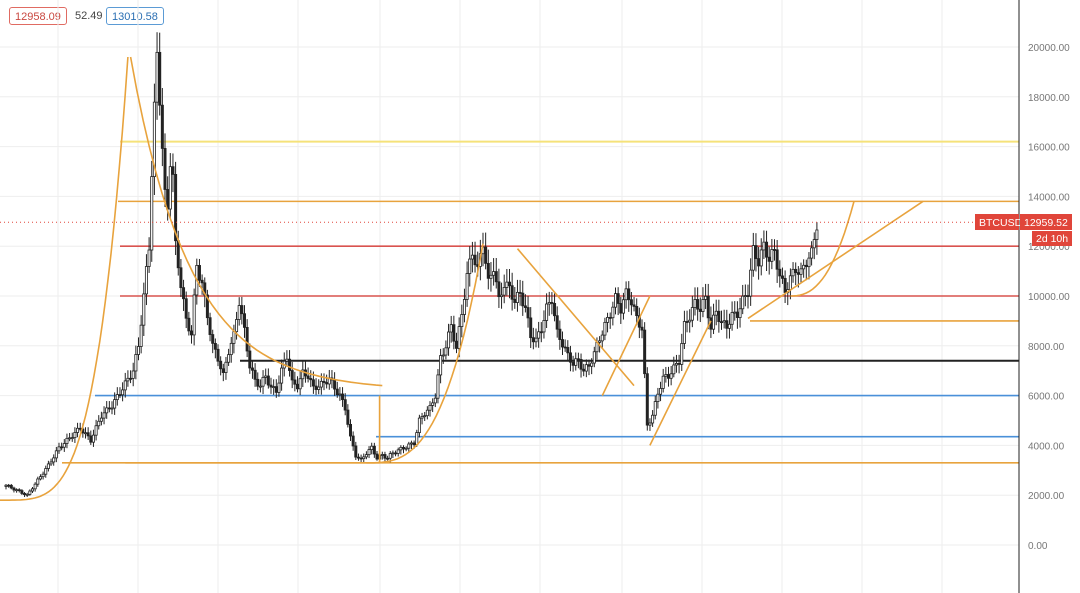 This screenshot has height=593, width=1080. Describe the element at coordinates (1046, 446) in the screenshot. I see `y-tick-label: 4000.00` at that location.